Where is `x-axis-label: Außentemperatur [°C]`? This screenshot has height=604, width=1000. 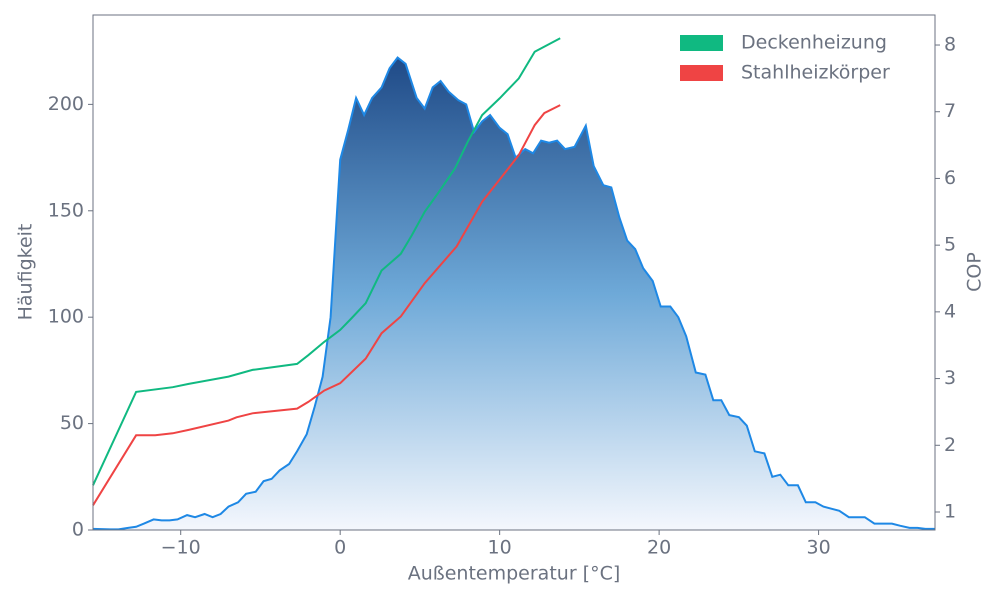
x-axis-label: Außentemperatur [°C] is located at coordinates (514, 574).